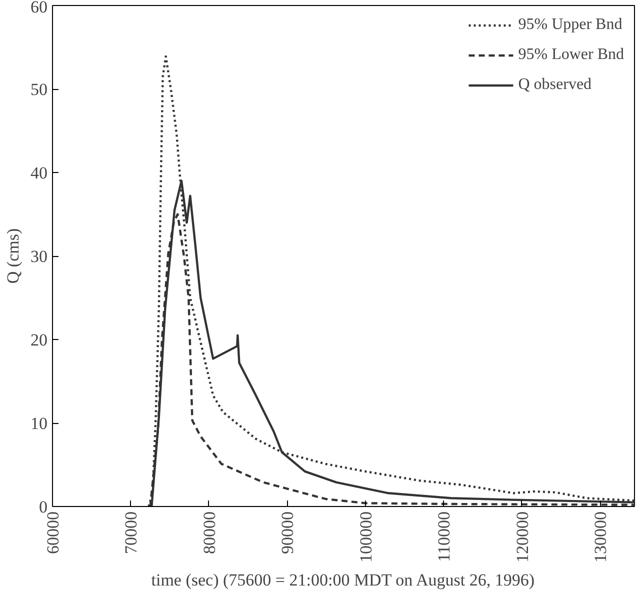 This screenshot has height=592, width=636. I want to click on x-tick-label: 130000, so click(600, 537).